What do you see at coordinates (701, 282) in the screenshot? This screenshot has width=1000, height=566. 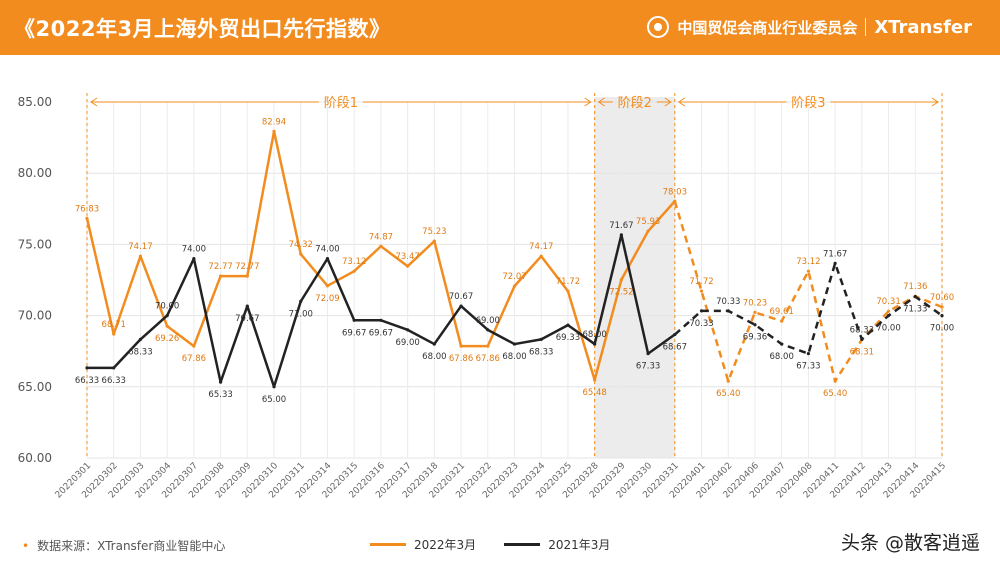 I see `data-label: 71.72` at bounding box center [701, 282].